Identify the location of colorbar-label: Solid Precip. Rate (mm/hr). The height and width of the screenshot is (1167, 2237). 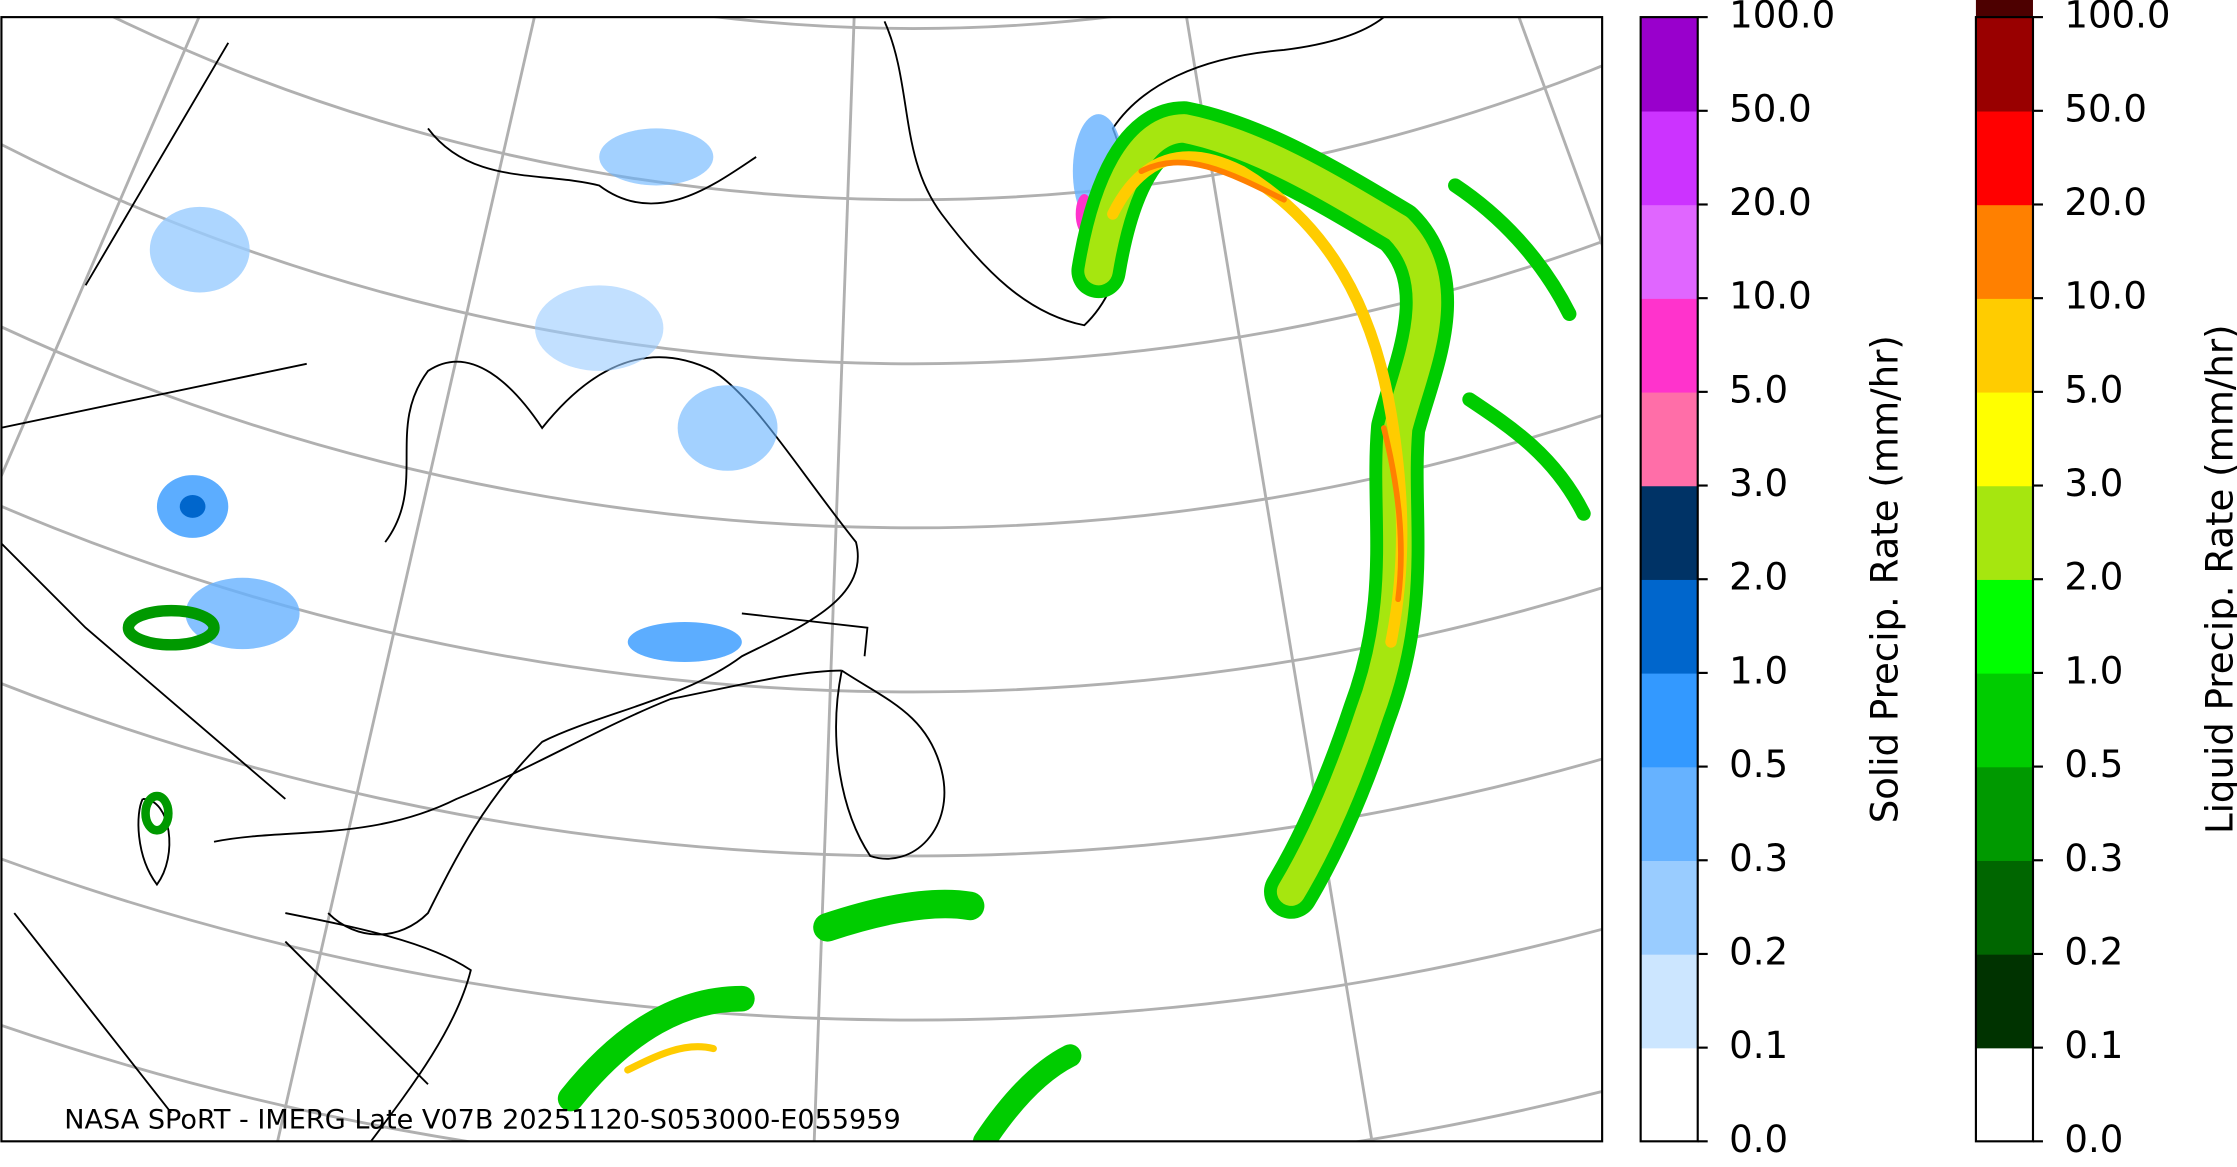
(1884, 579).